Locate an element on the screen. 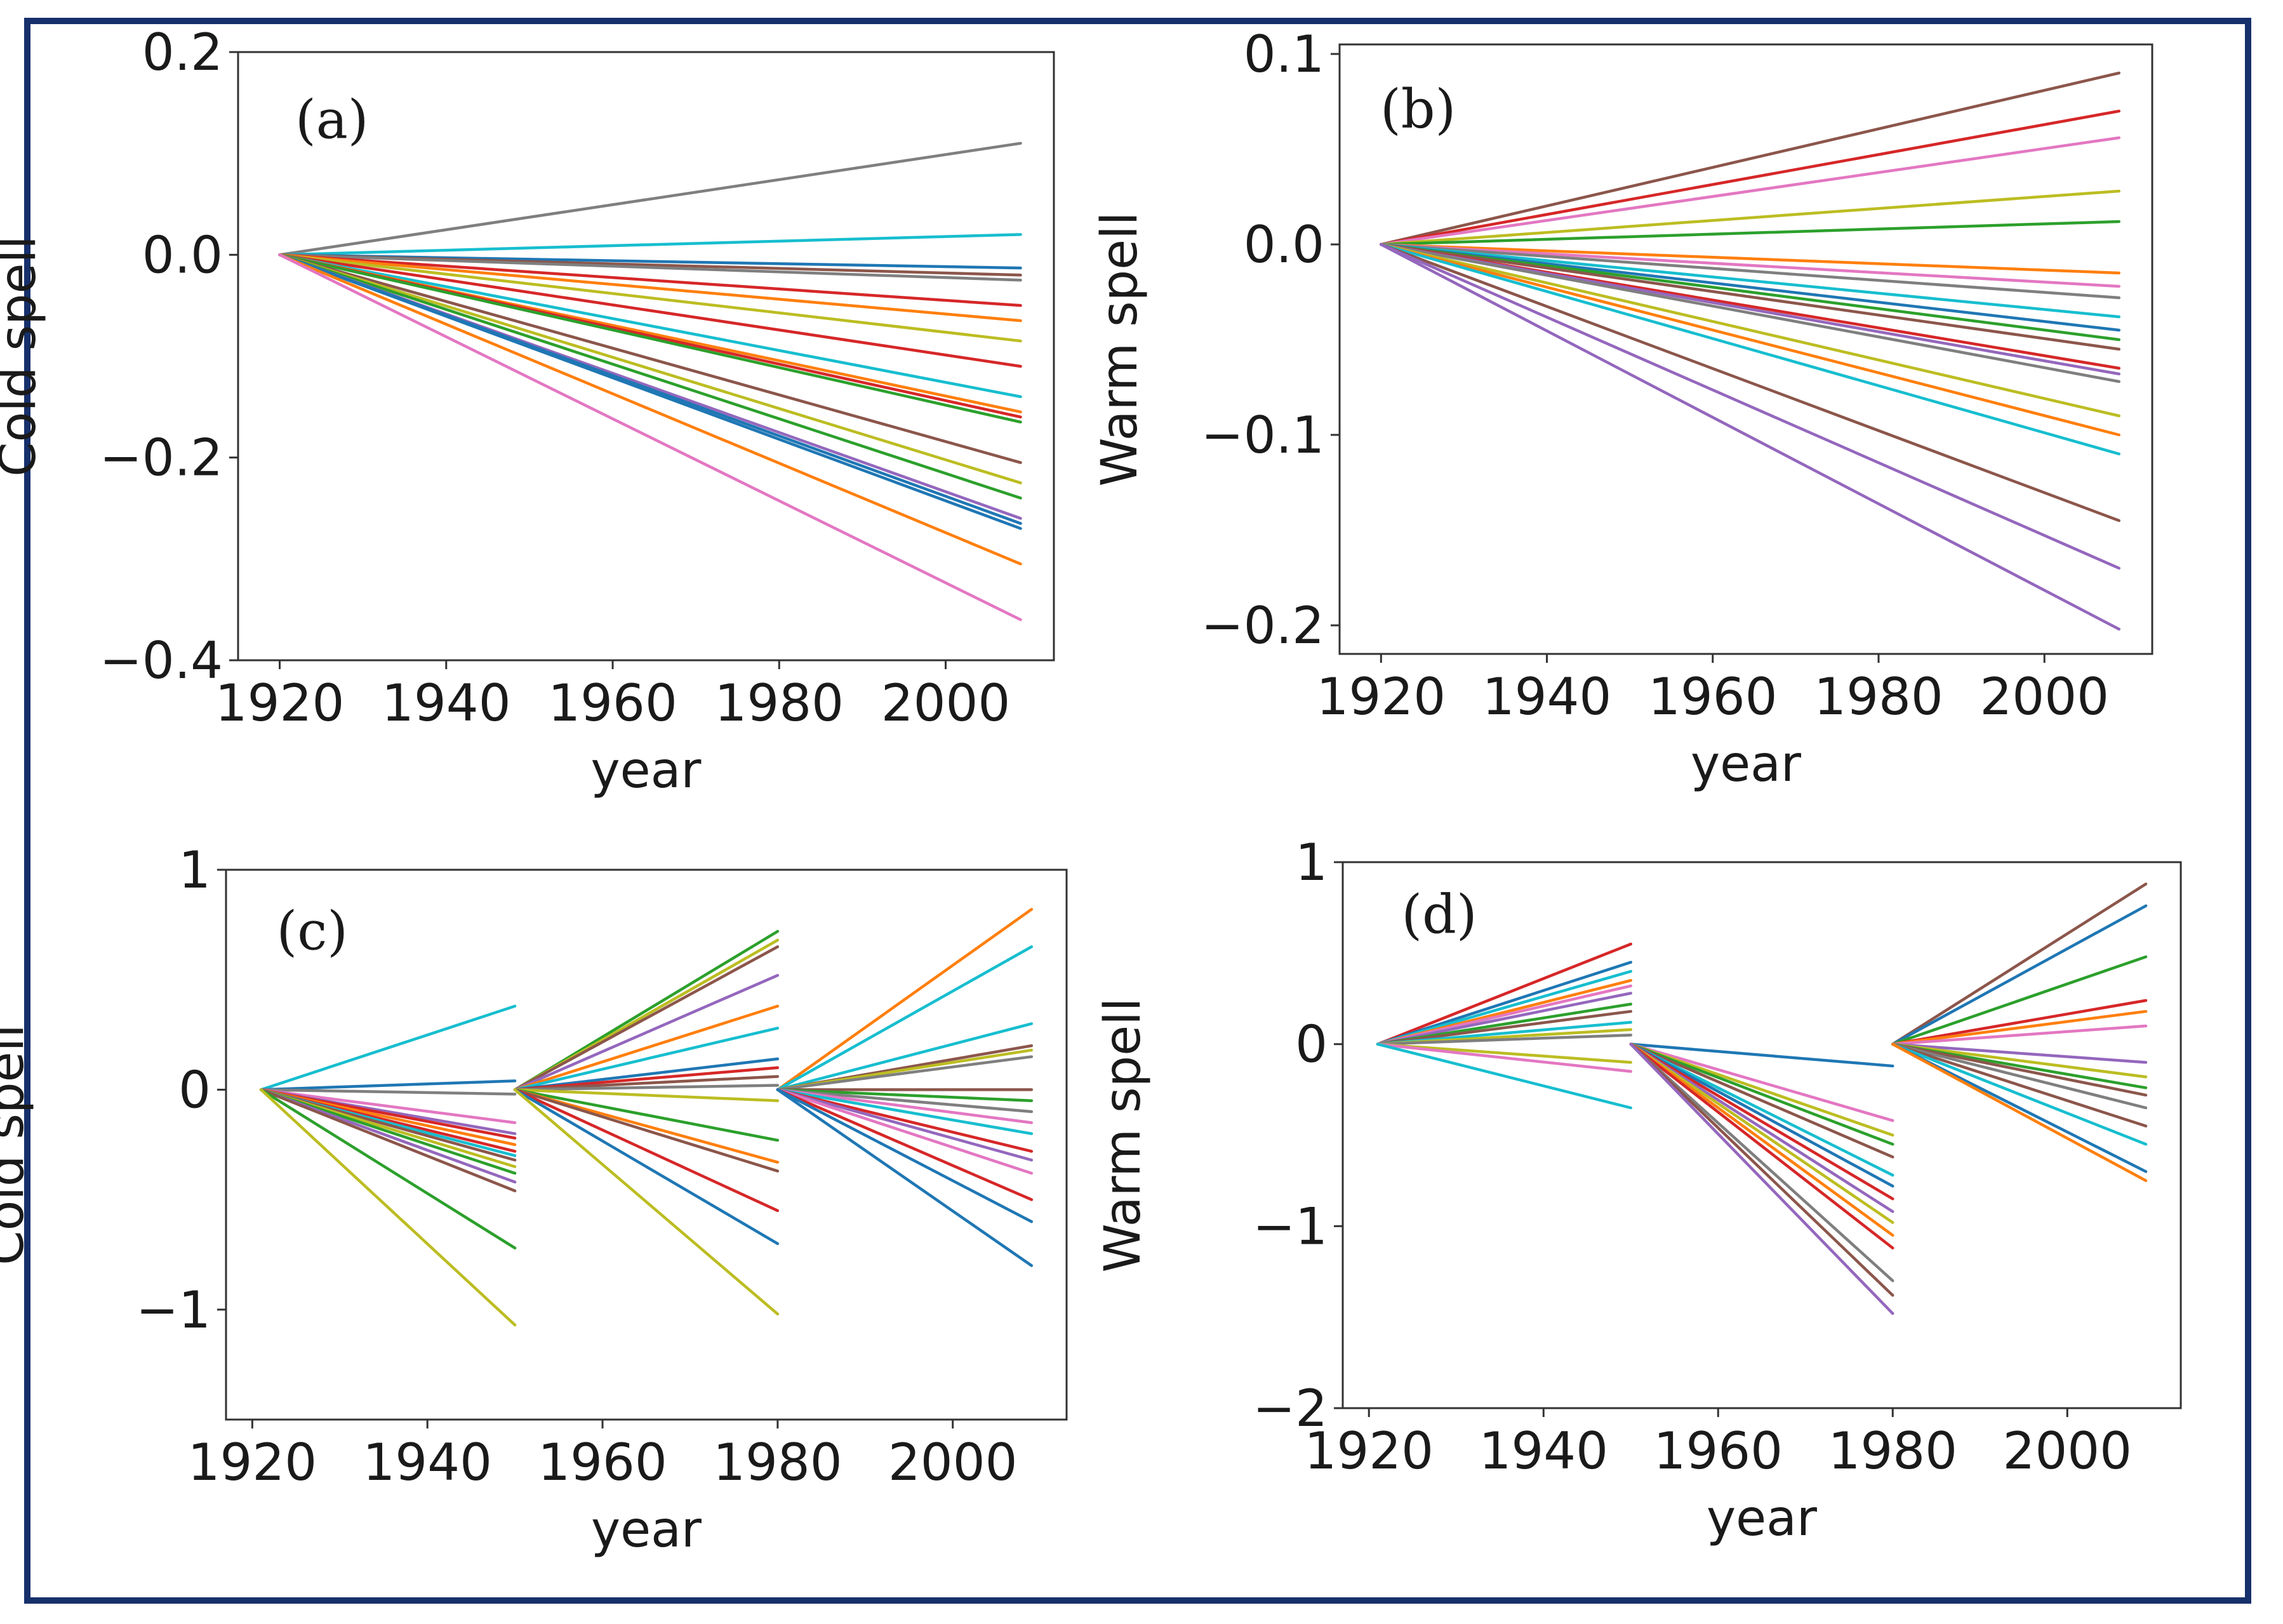 The width and height of the screenshot is (2283, 1624). panel-letter-d: (d) is located at coordinates (1439, 915).